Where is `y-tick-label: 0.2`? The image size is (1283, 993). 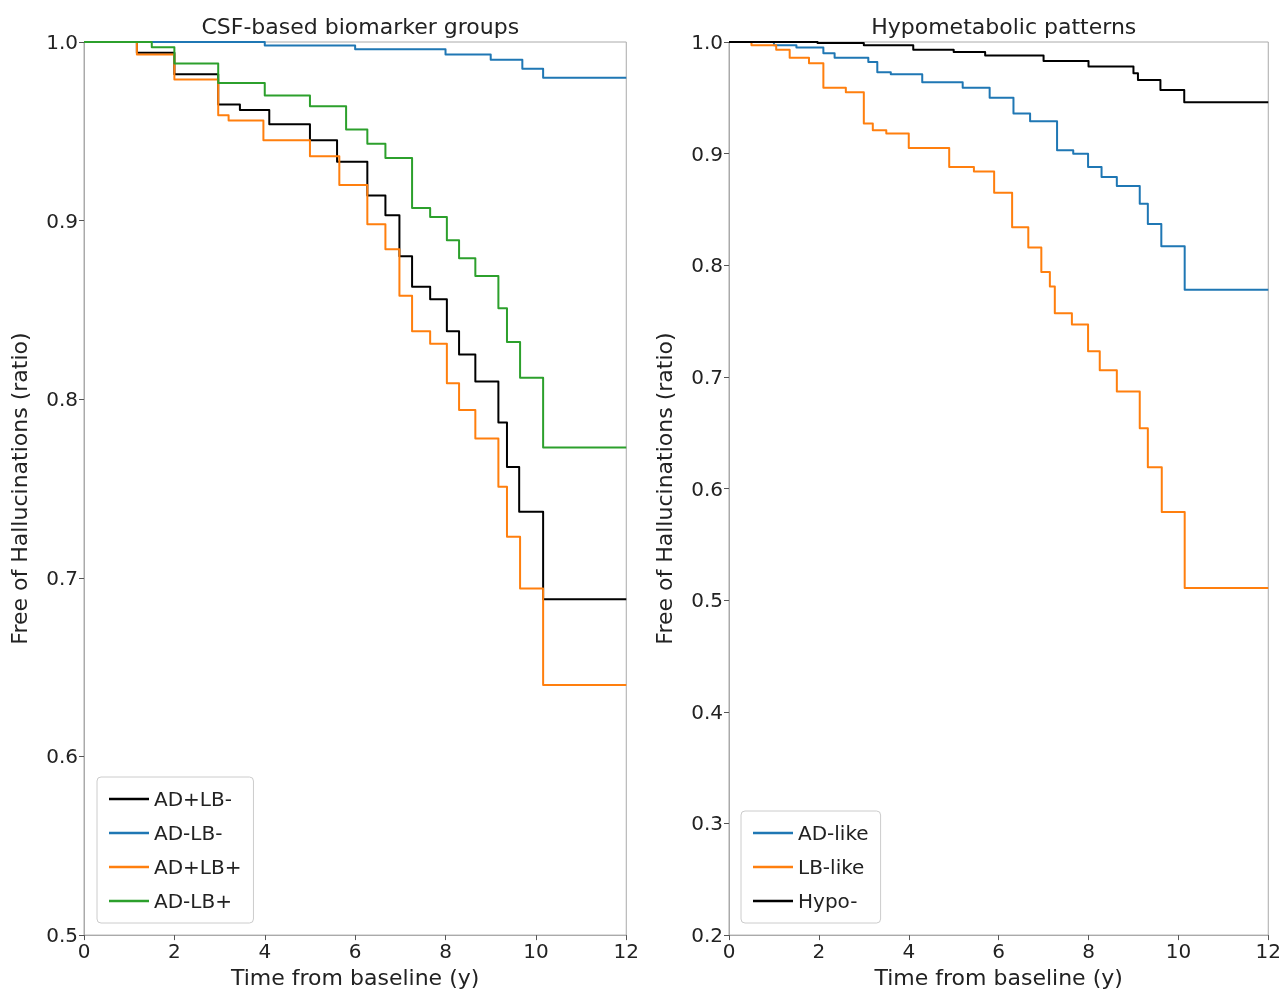
y-tick-label: 0.2 is located at coordinates (706, 935).